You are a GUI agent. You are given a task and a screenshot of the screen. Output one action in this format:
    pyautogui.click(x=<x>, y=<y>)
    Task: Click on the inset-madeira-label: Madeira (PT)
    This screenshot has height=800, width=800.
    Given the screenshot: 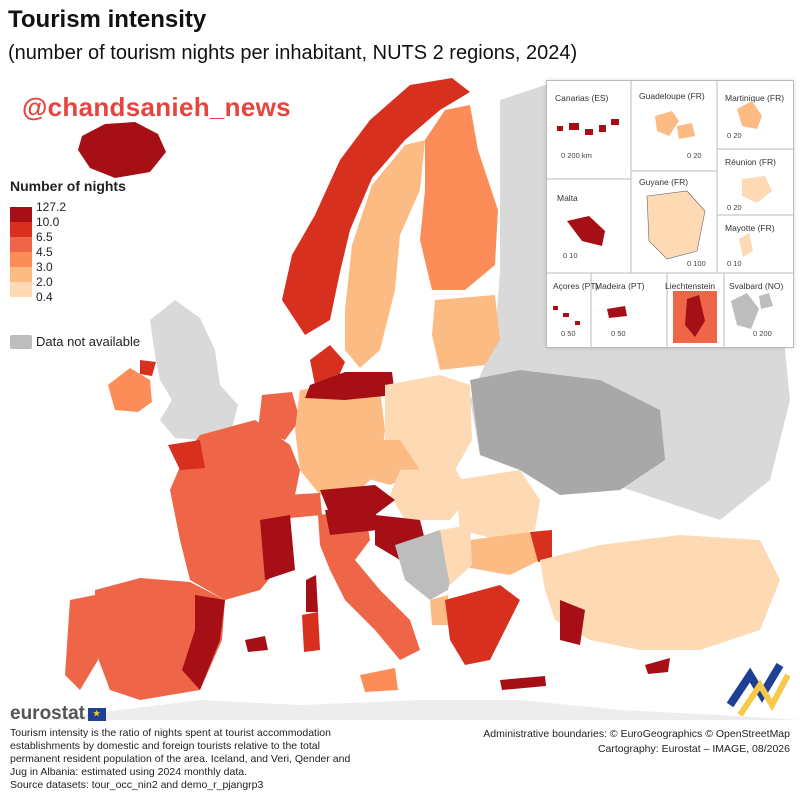 What is the action you would take?
    pyautogui.click(x=620, y=286)
    